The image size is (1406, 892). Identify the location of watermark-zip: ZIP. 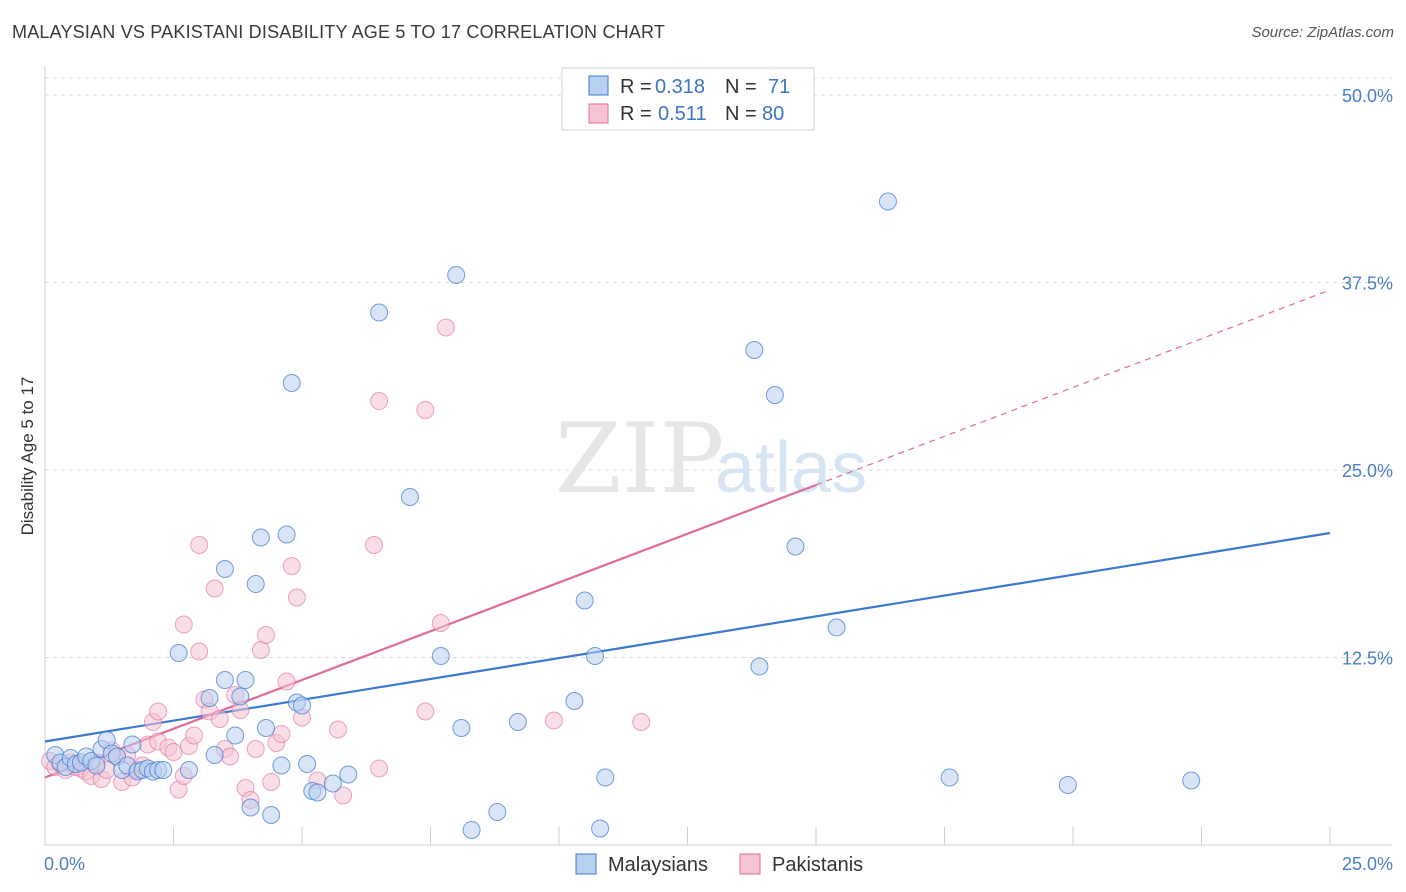
(639, 459).